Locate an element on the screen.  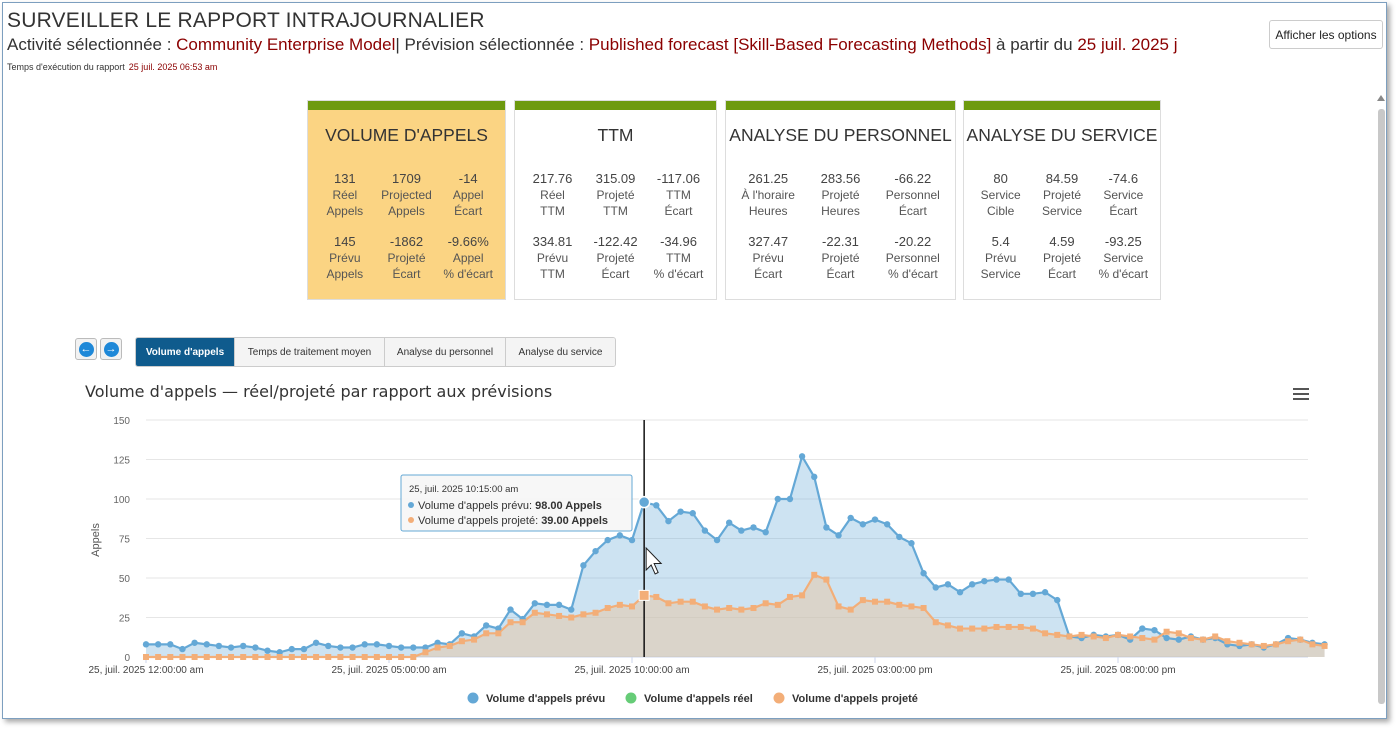
projected-point-hover is located at coordinates (644, 595).